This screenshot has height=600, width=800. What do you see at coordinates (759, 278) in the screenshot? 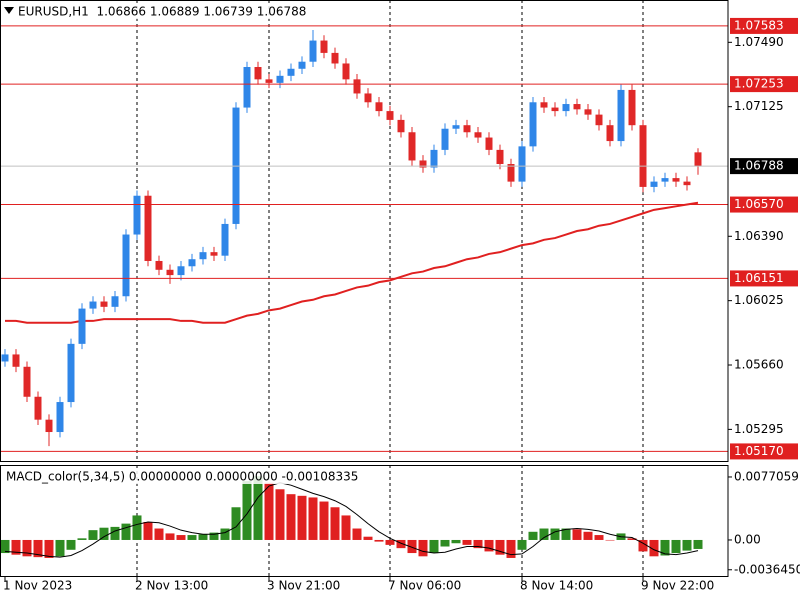
I see `price-level-label: 1.06151` at bounding box center [759, 278].